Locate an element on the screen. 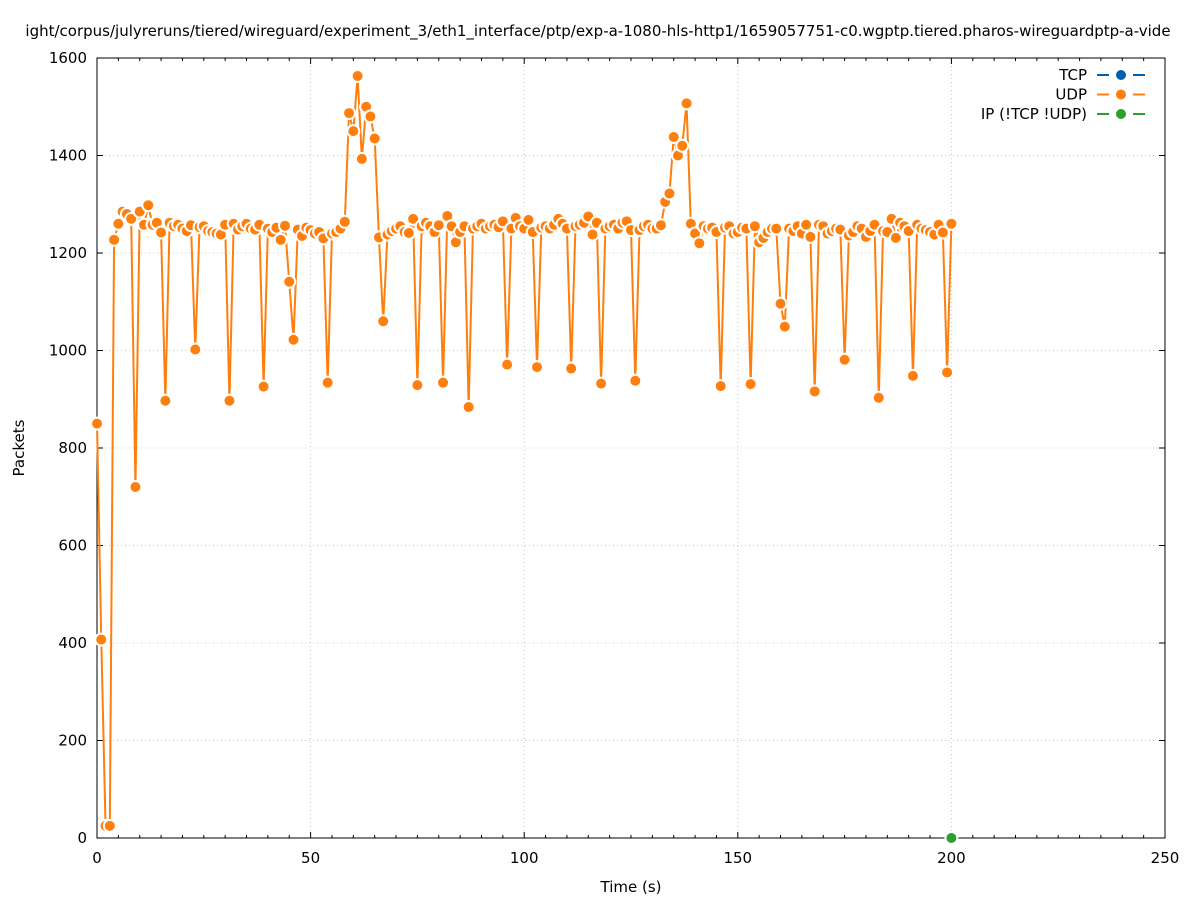 This screenshot has width=1197, height=900. y-tick-label: 1200 is located at coordinates (68, 253).